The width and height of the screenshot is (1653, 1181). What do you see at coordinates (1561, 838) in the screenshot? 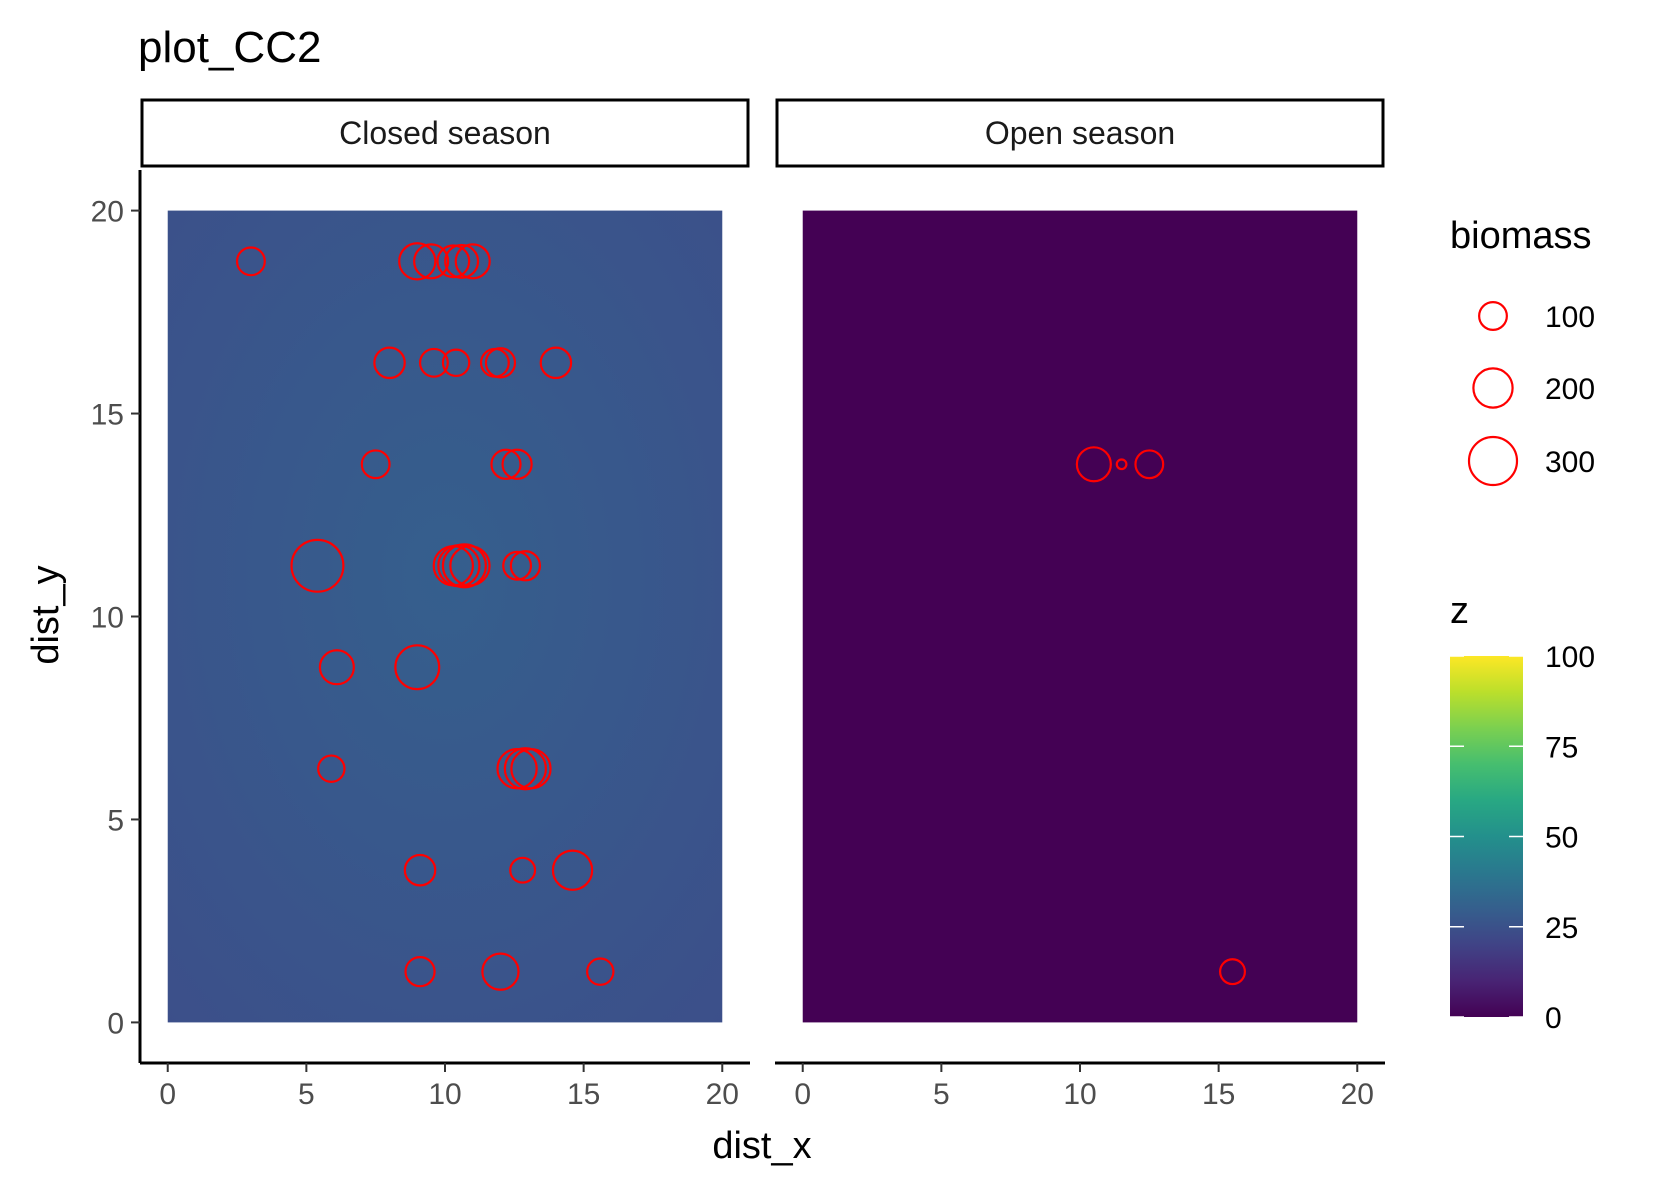
I see `colorbar-label: 50` at bounding box center [1561, 838].